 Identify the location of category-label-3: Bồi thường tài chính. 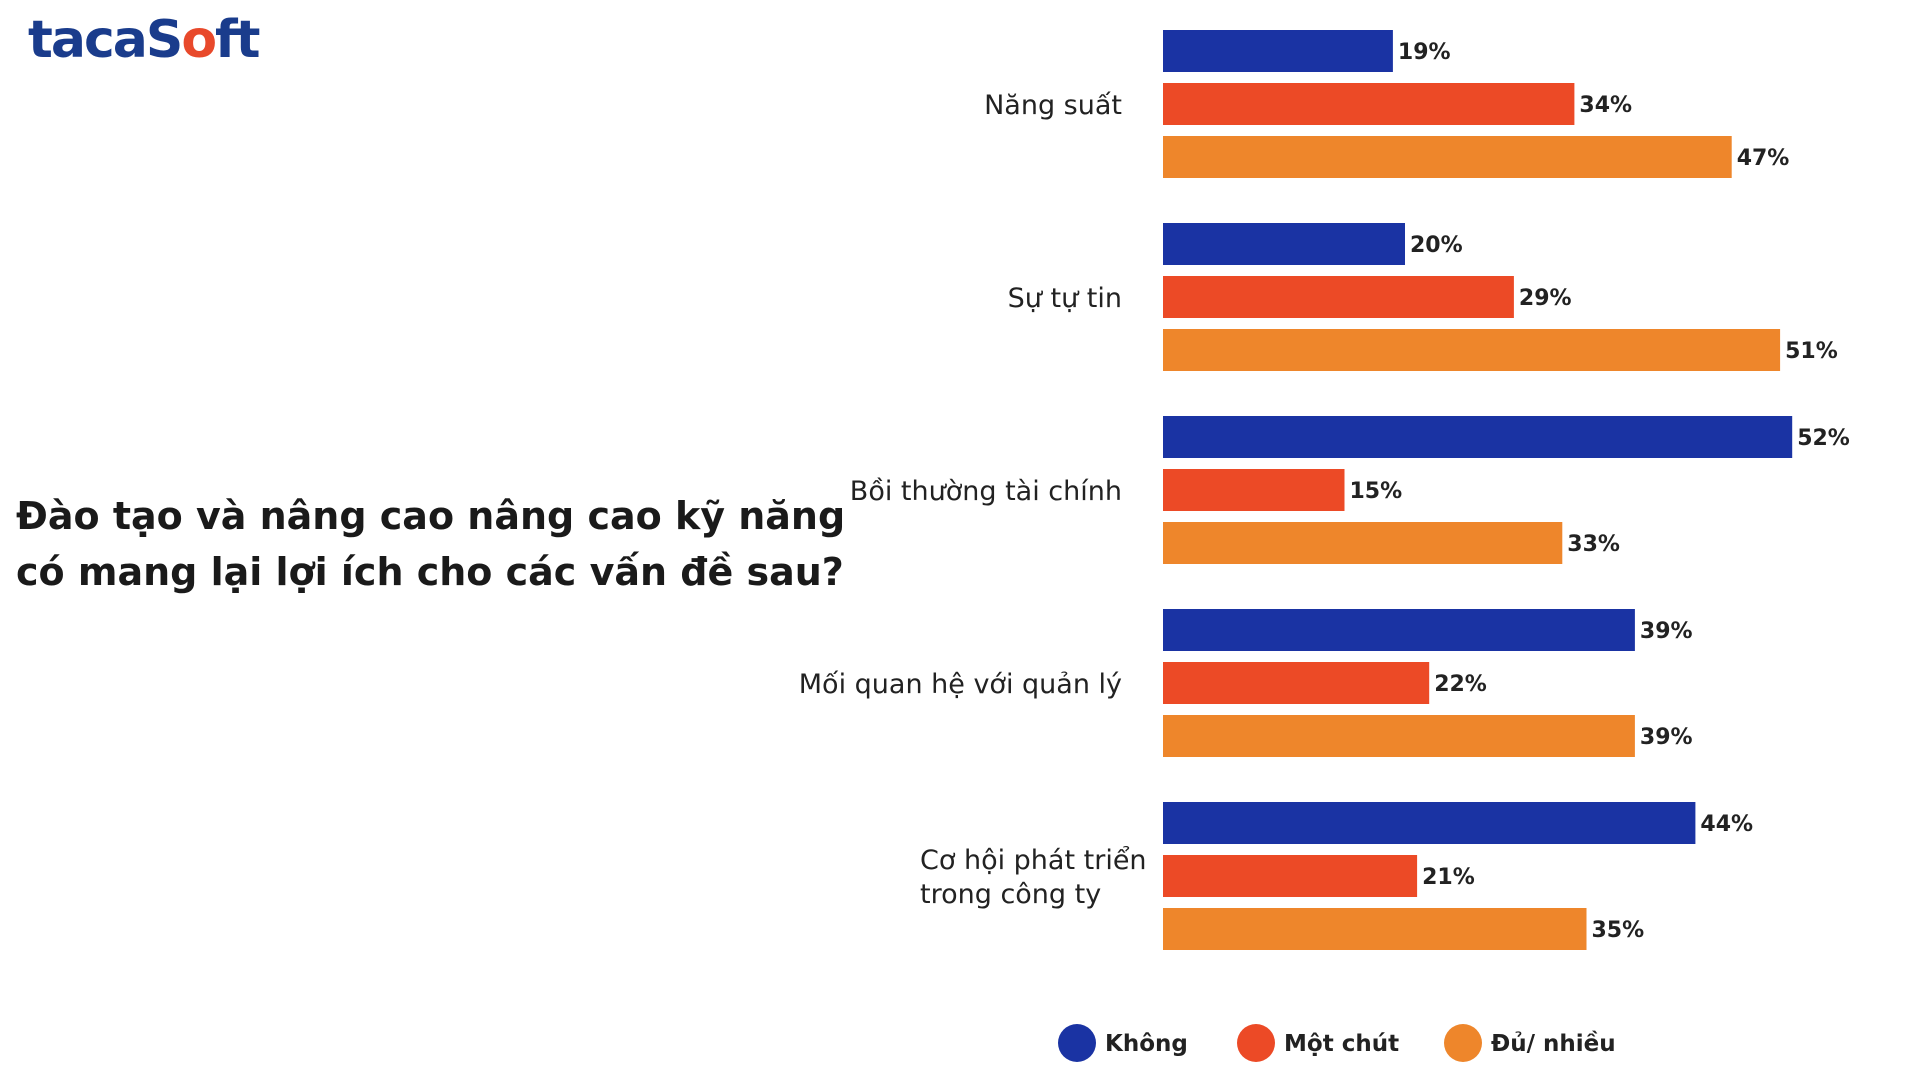
(986, 491).